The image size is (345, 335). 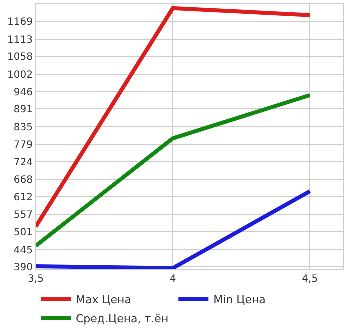 I want to click on x-tick-label: 4, so click(x=173, y=279).